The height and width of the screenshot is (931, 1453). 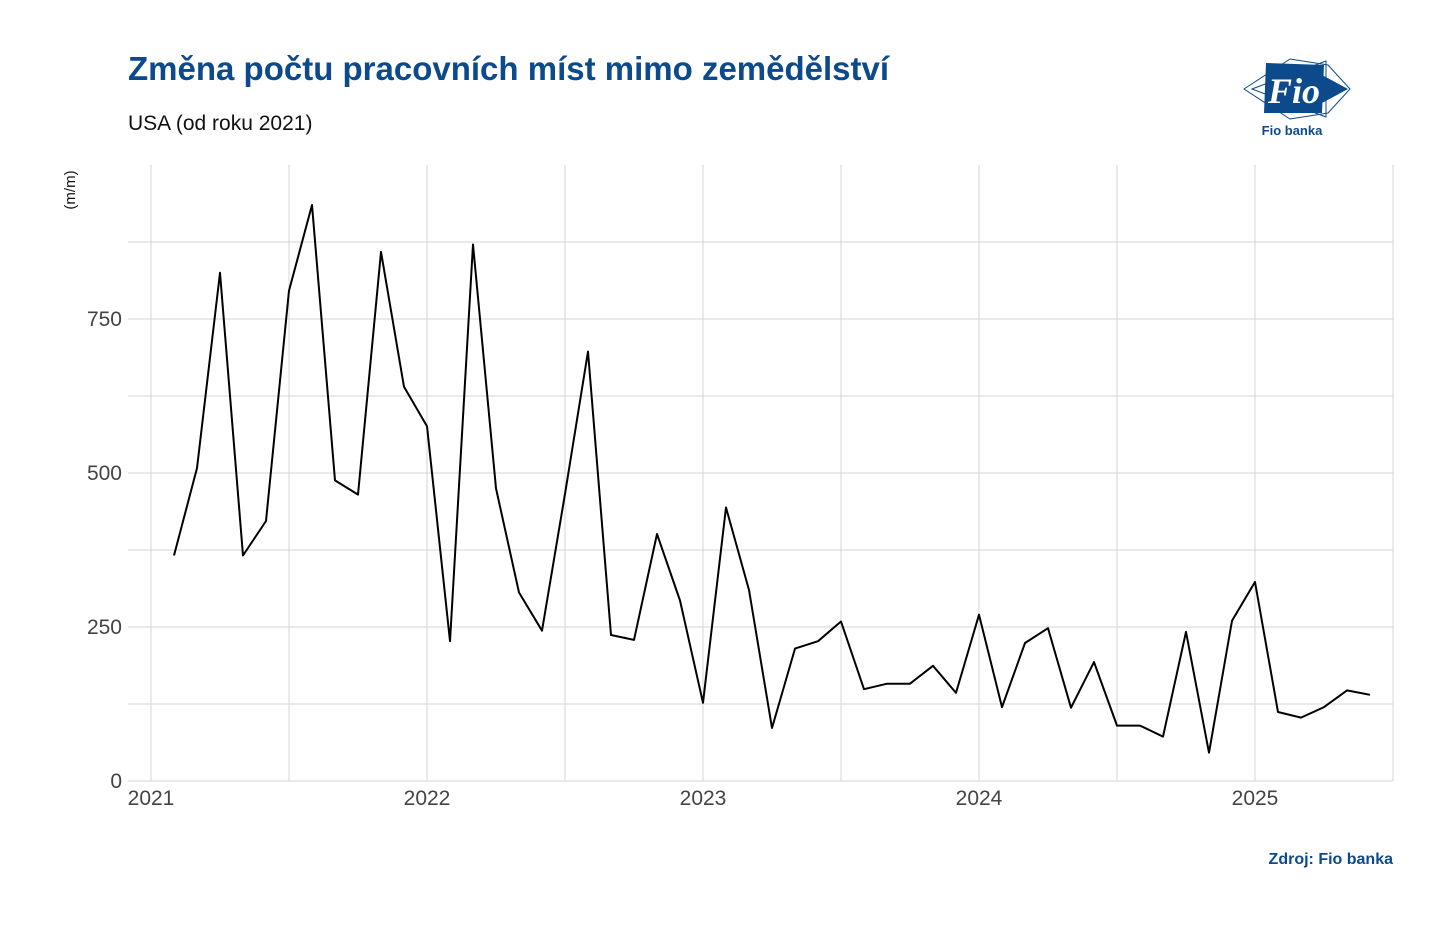 What do you see at coordinates (104, 627) in the screenshot?
I see `y-tick-label: 250` at bounding box center [104, 627].